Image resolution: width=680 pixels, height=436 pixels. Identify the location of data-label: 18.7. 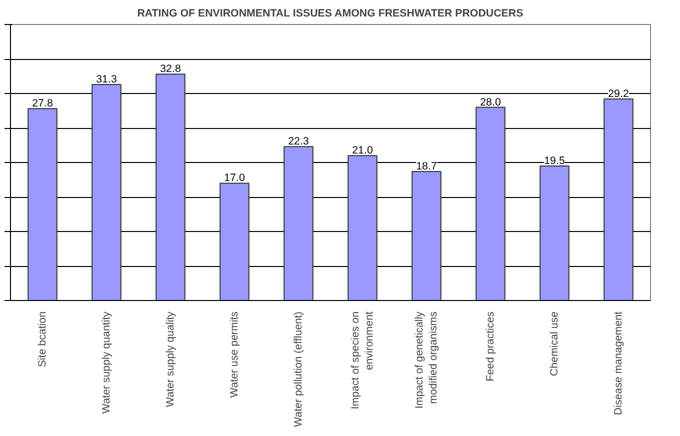
(426, 166).